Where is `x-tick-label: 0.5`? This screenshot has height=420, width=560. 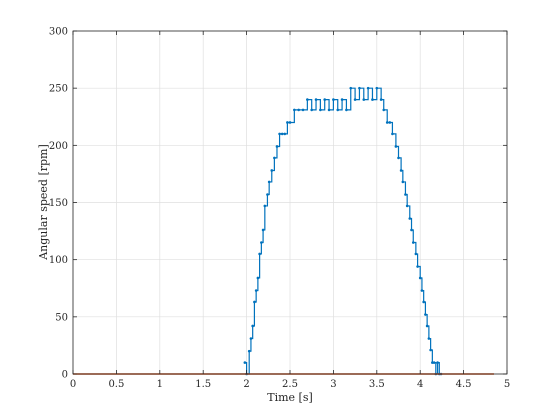
x-tick-label: 0.5 is located at coordinates (116, 384).